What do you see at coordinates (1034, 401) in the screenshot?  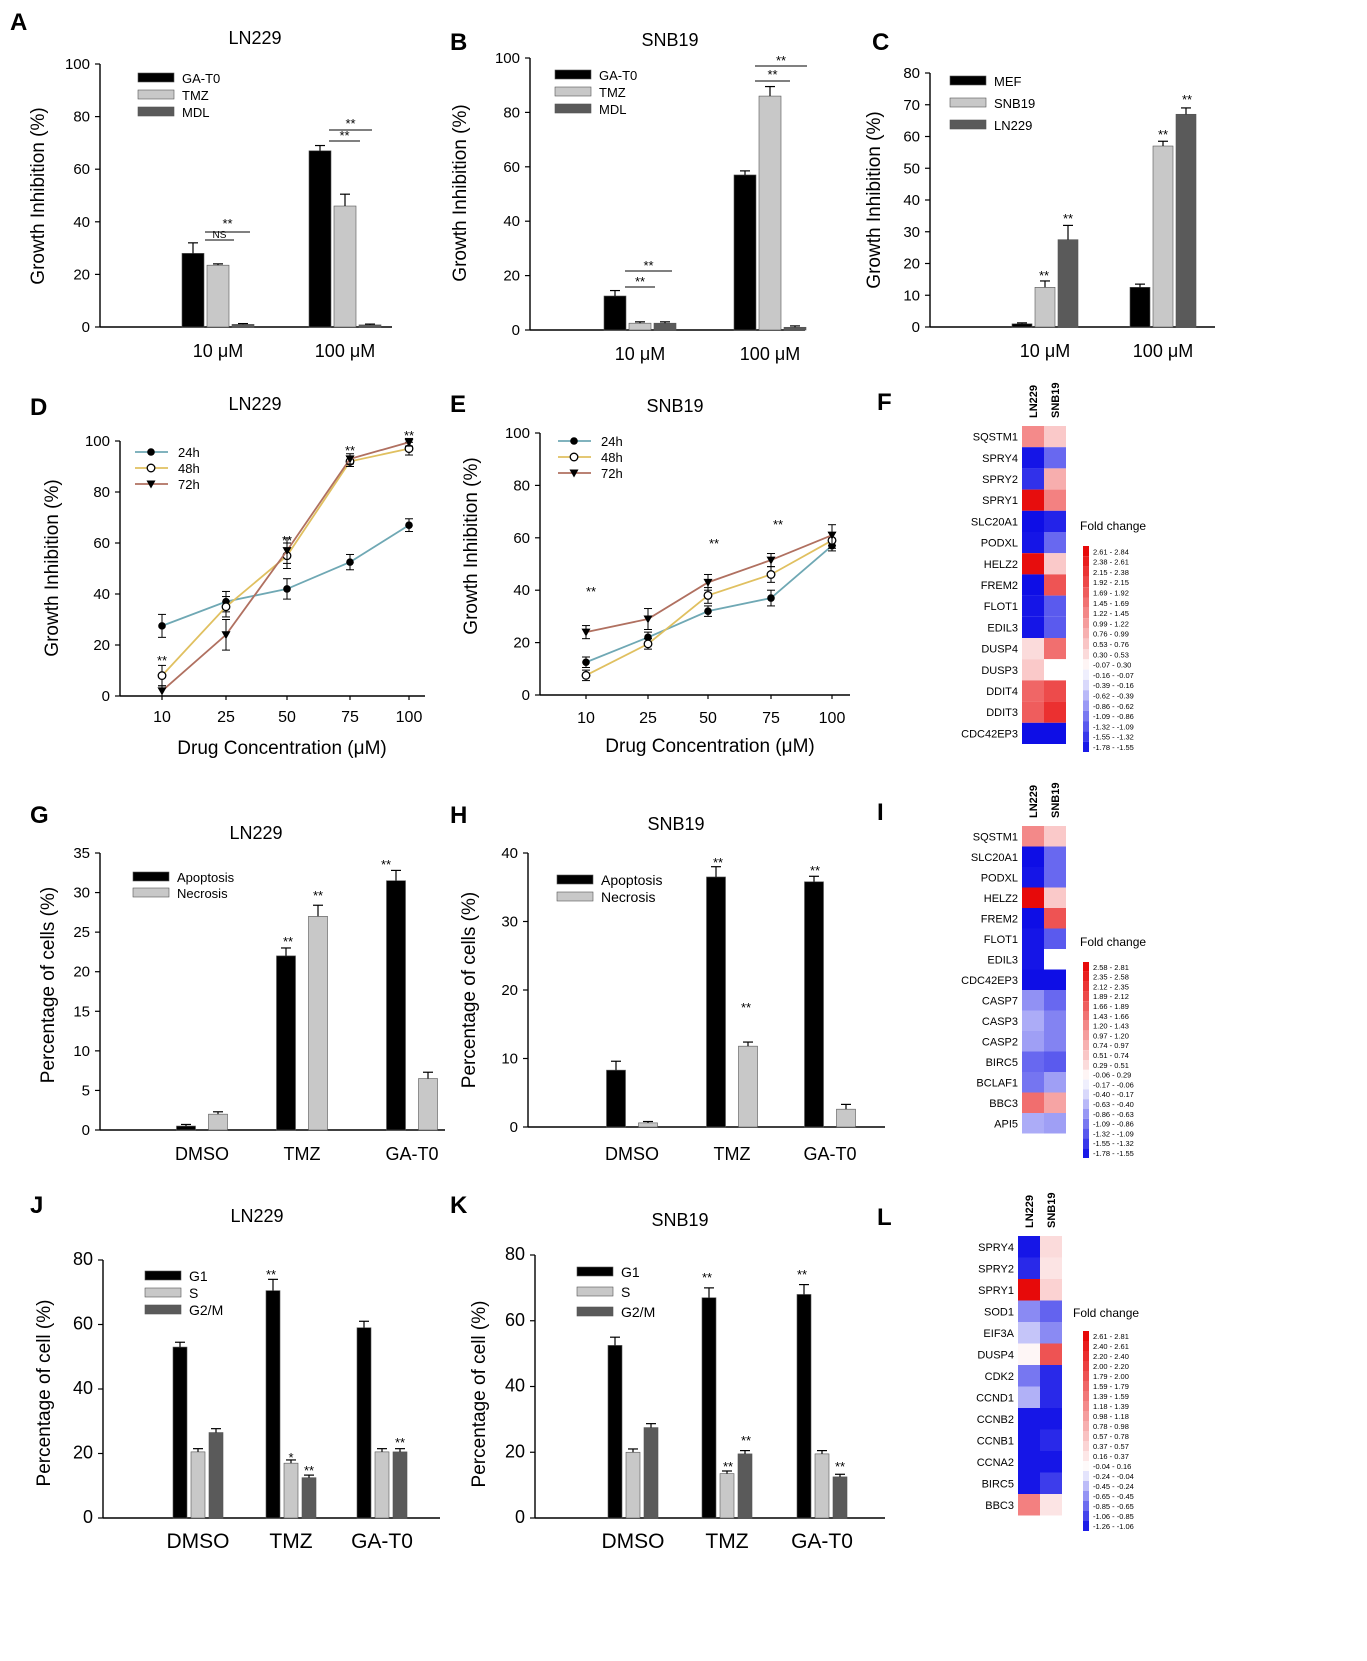 I see `heatmap-column-label: LN229` at bounding box center [1034, 401].